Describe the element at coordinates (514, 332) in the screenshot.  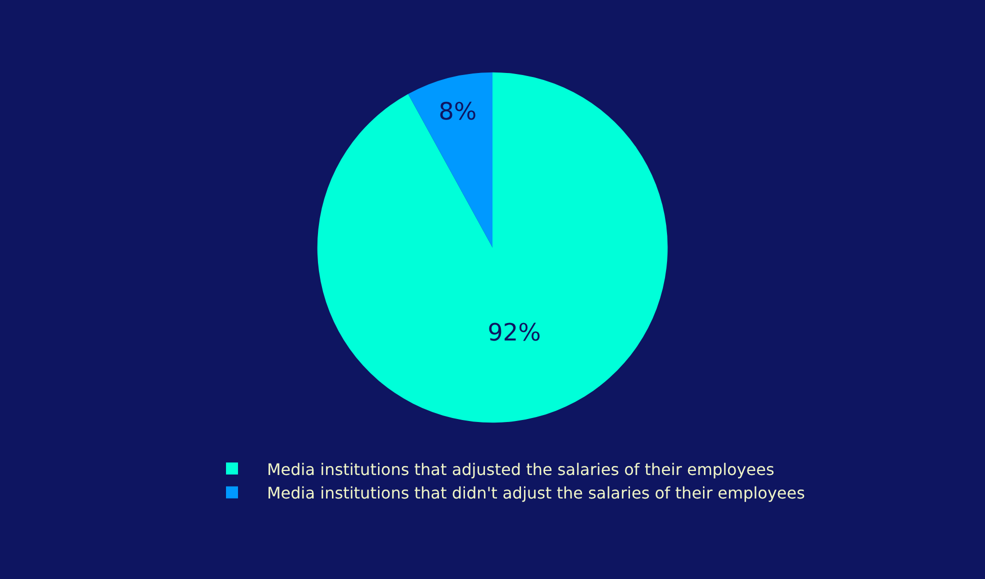
I see `data-label: 92%` at that location.